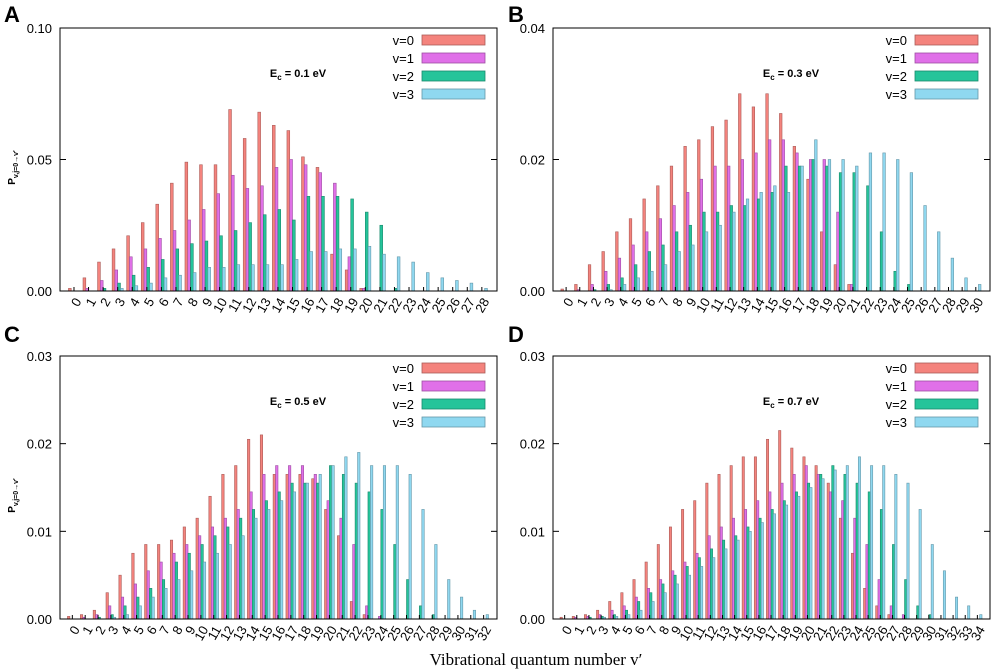  What do you see at coordinates (39, 28) in the screenshot?
I see `y-tick-label: 0.10` at bounding box center [39, 28].